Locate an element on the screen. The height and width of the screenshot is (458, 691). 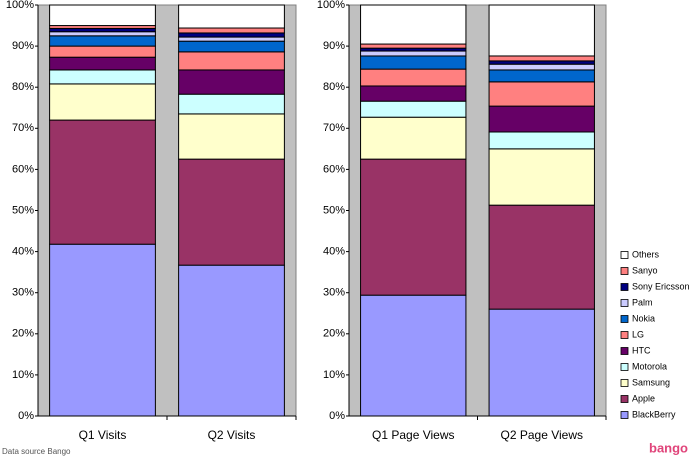
x-tick-label: Q1 Visits is located at coordinates (103, 435).